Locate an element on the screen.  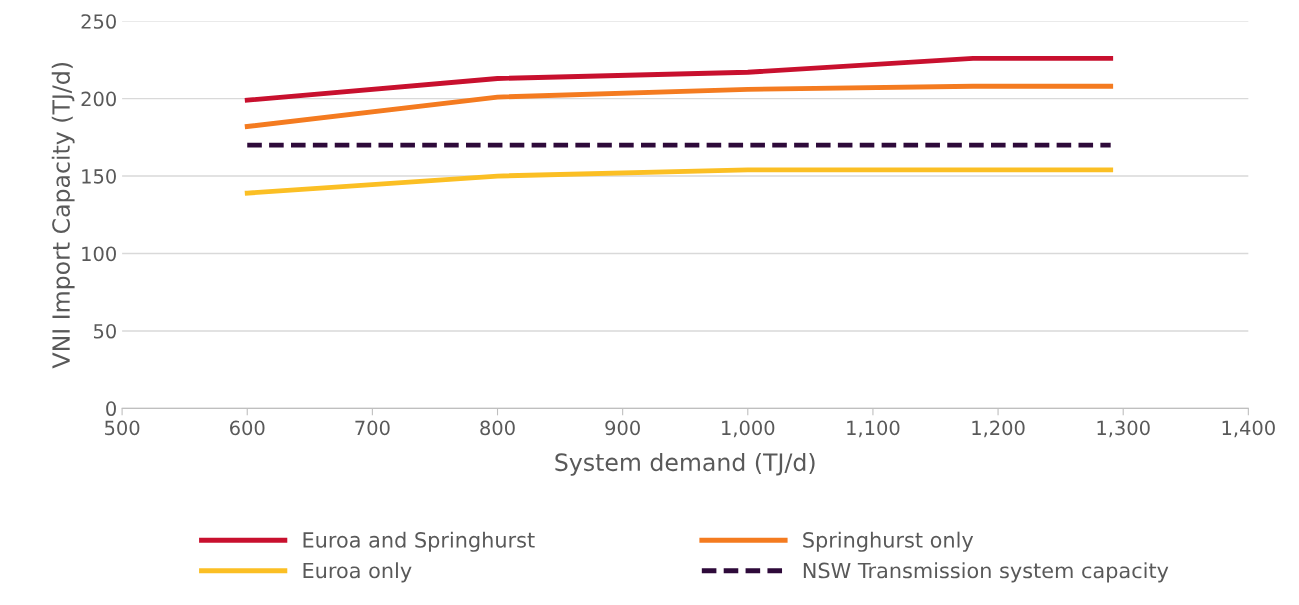
x-tick-label: 1,200 is located at coordinates (998, 429).